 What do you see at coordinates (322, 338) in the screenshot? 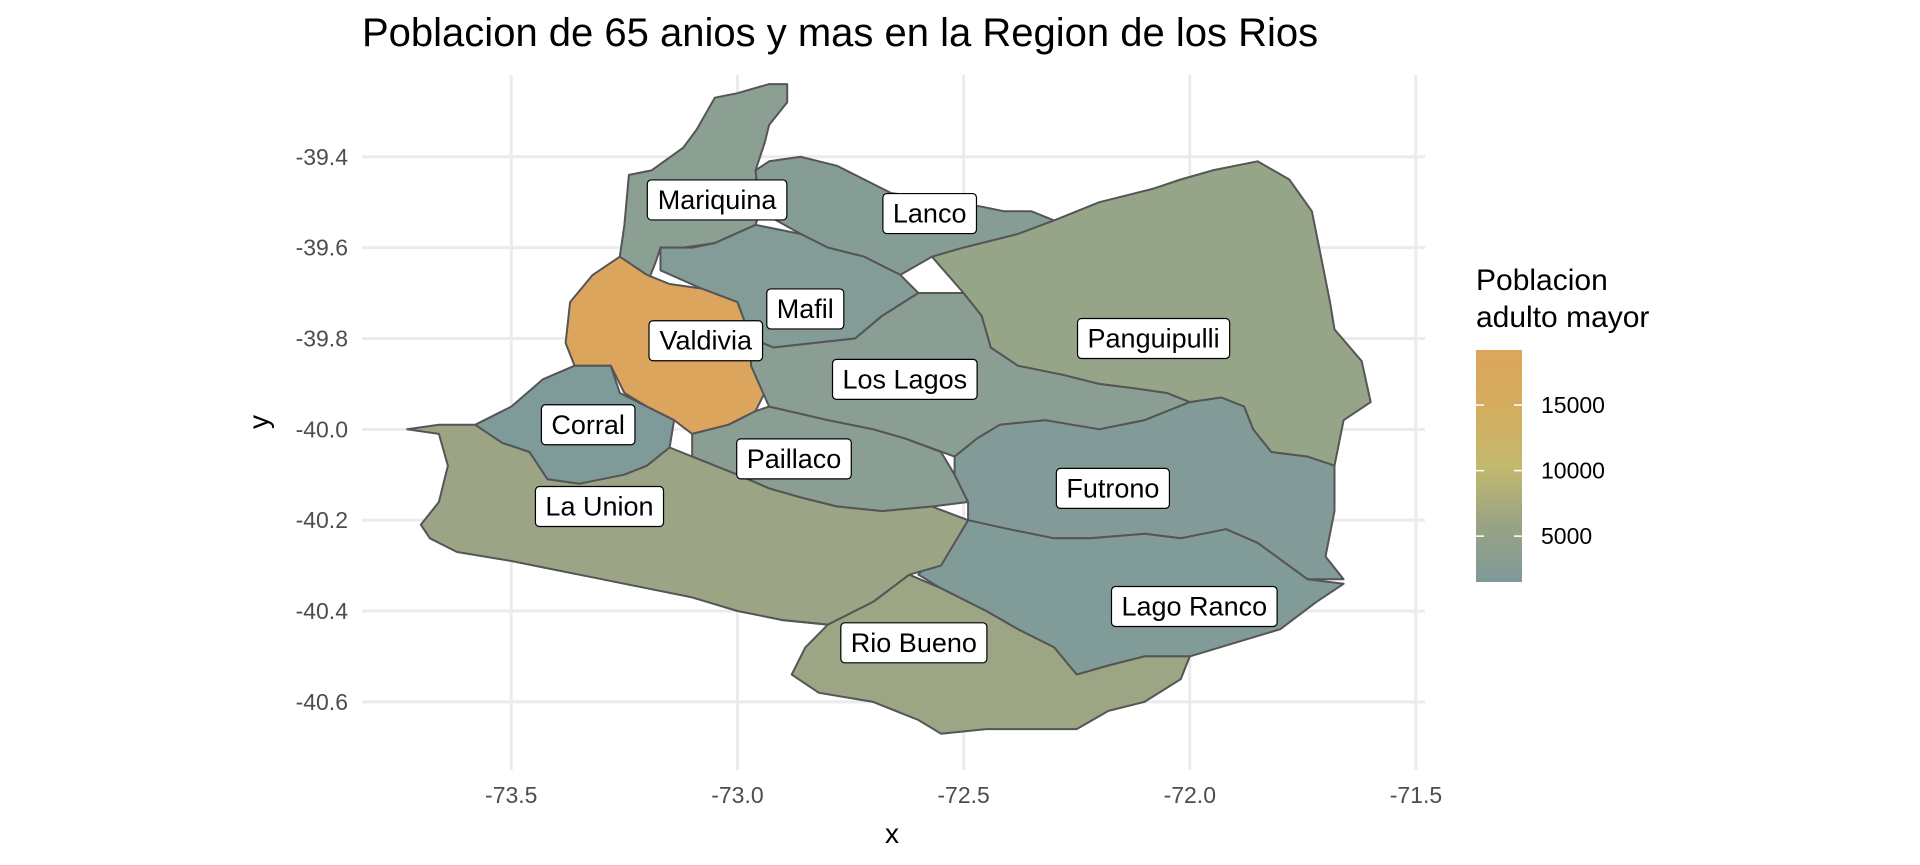
I see `y-tick-label: -39.8` at bounding box center [322, 338].